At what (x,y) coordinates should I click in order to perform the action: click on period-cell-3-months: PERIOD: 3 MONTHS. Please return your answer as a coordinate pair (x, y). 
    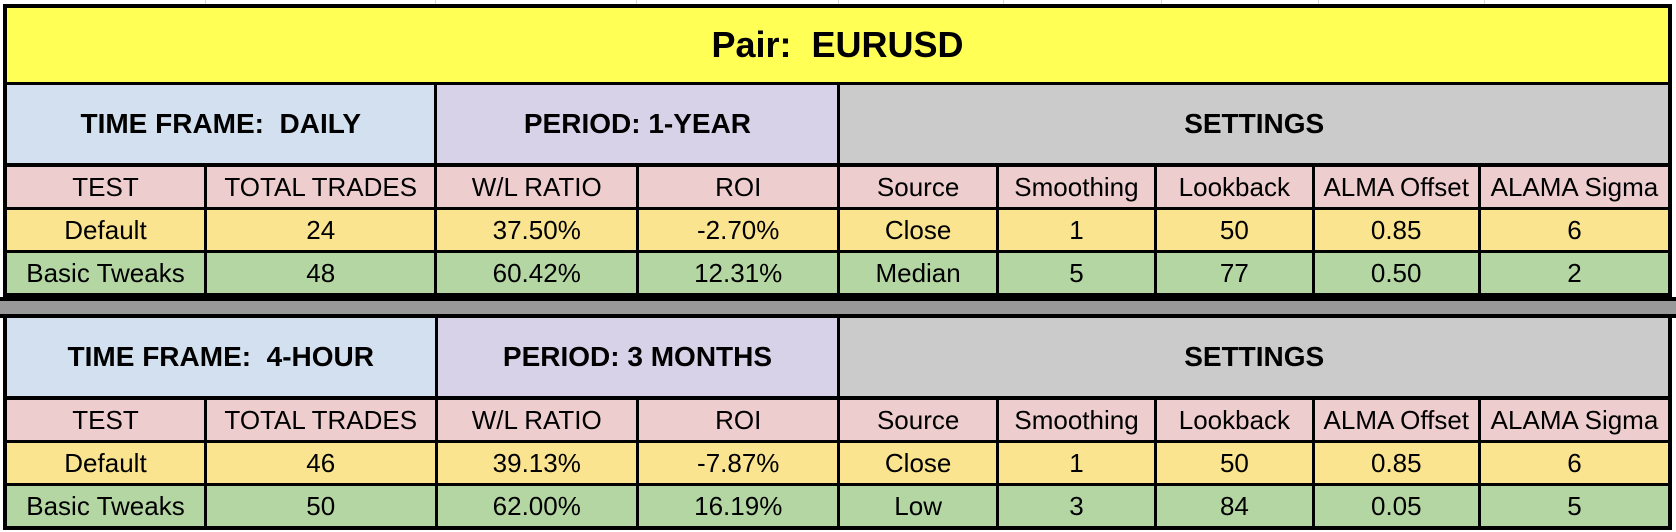
    Looking at the image, I should click on (637, 359).